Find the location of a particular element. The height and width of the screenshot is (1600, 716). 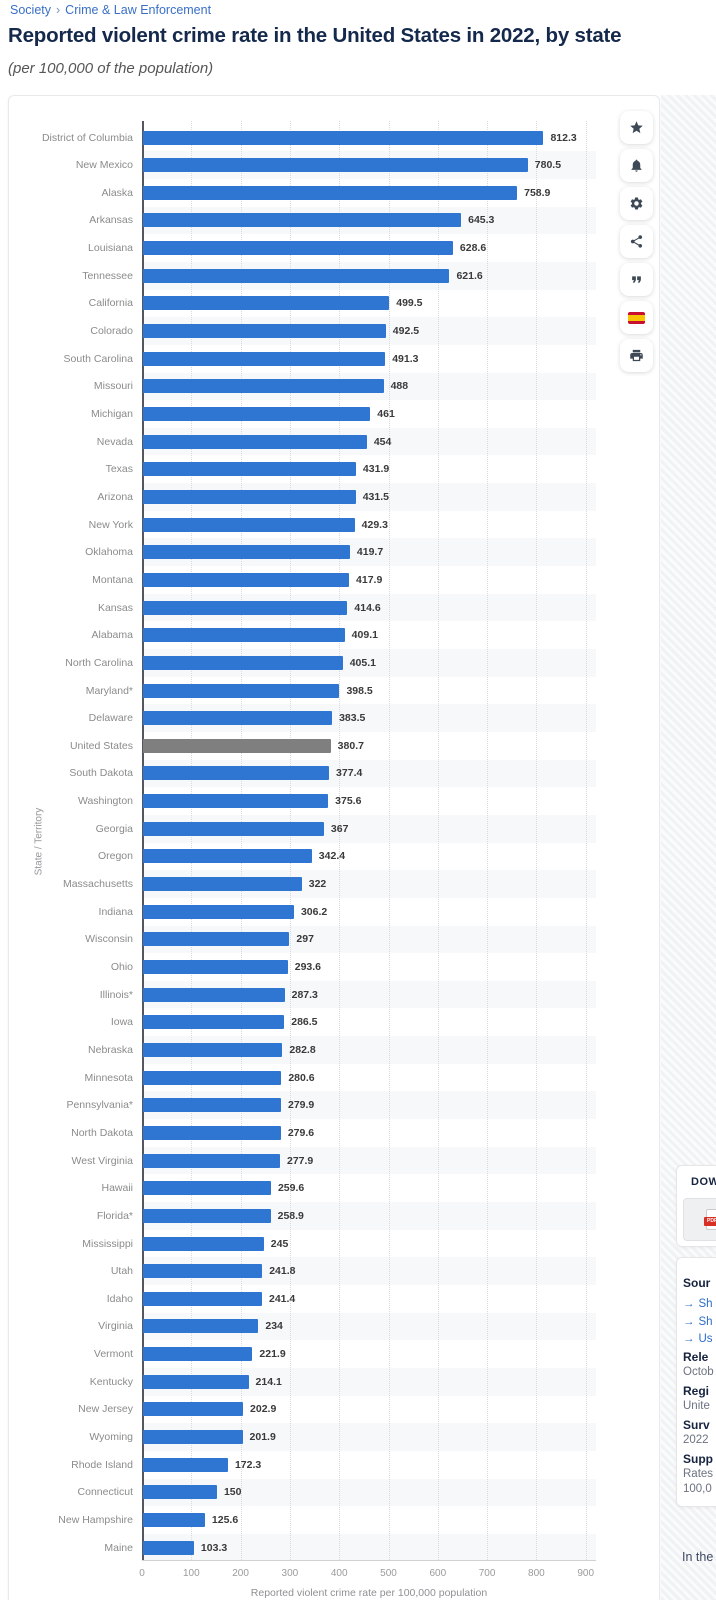

bar-pennsylvania- is located at coordinates (212, 1105).